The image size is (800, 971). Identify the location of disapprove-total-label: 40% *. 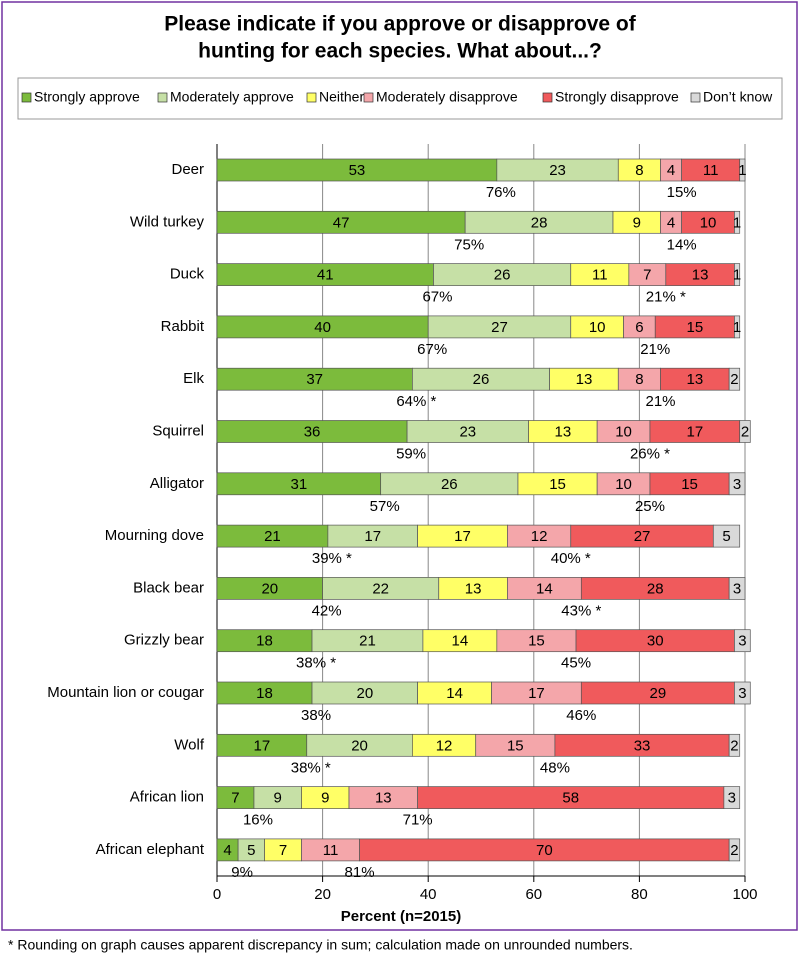
(571, 558).